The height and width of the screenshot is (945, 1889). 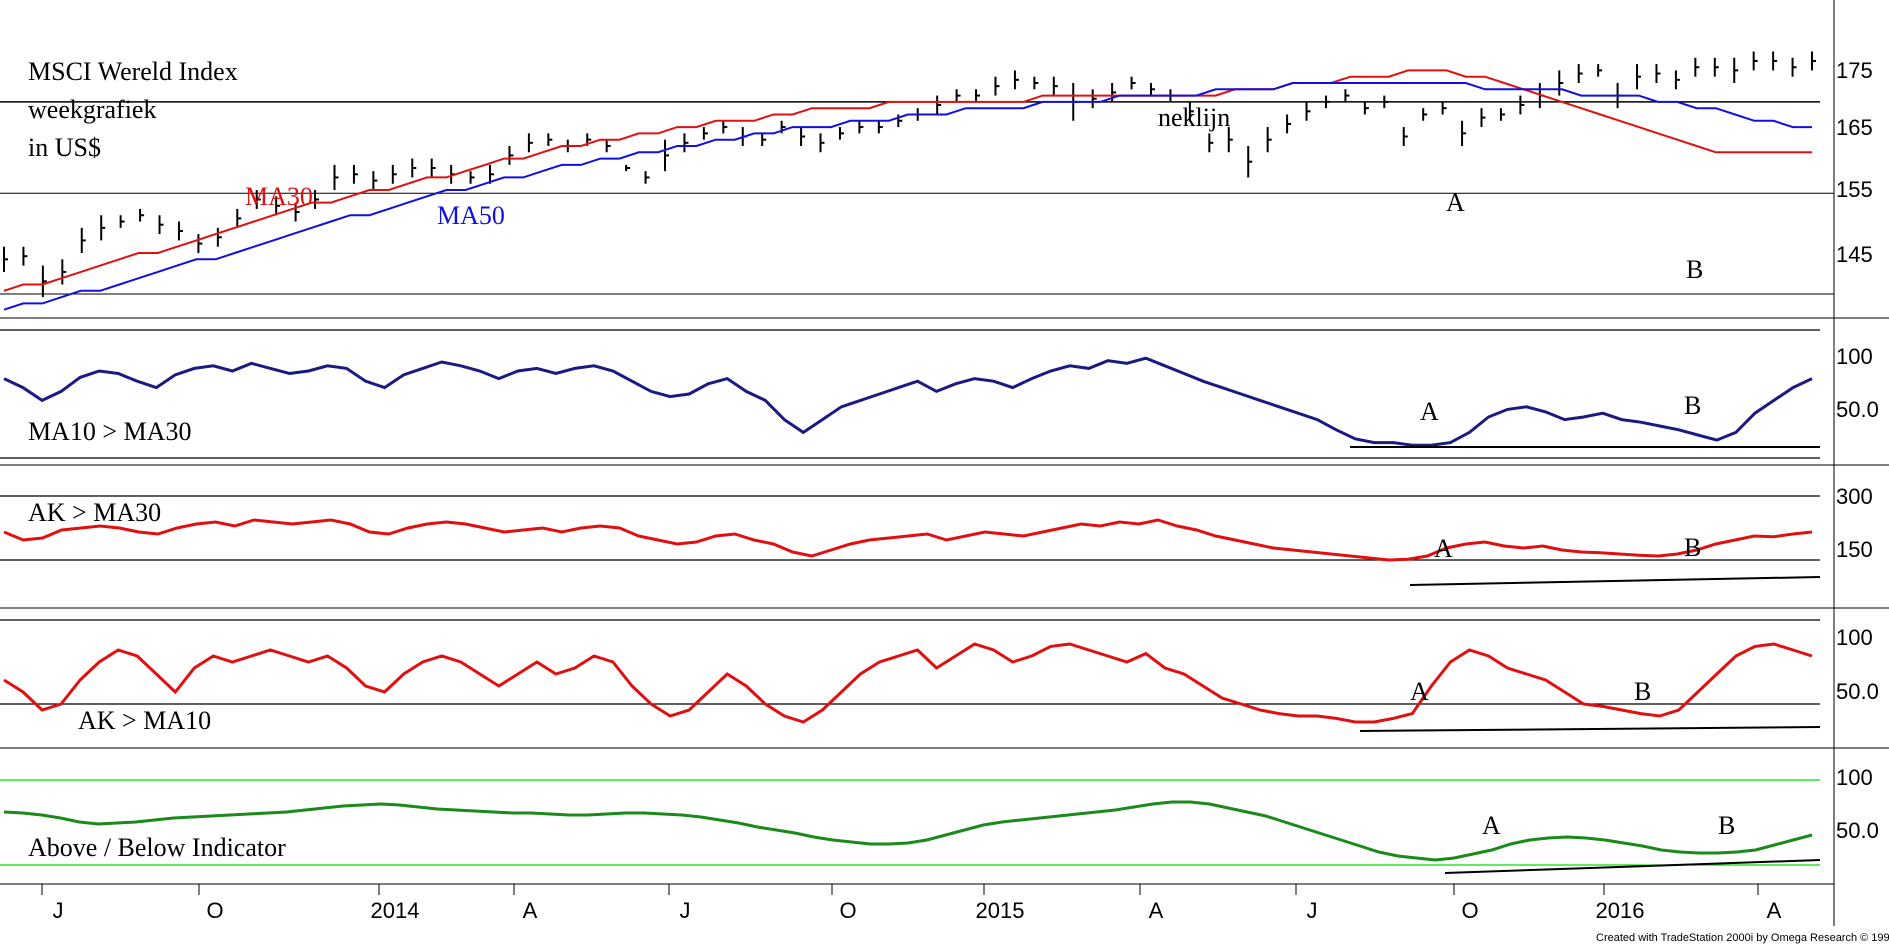 I want to click on chart-title-line2: weekgrafiek, so click(x=92, y=109).